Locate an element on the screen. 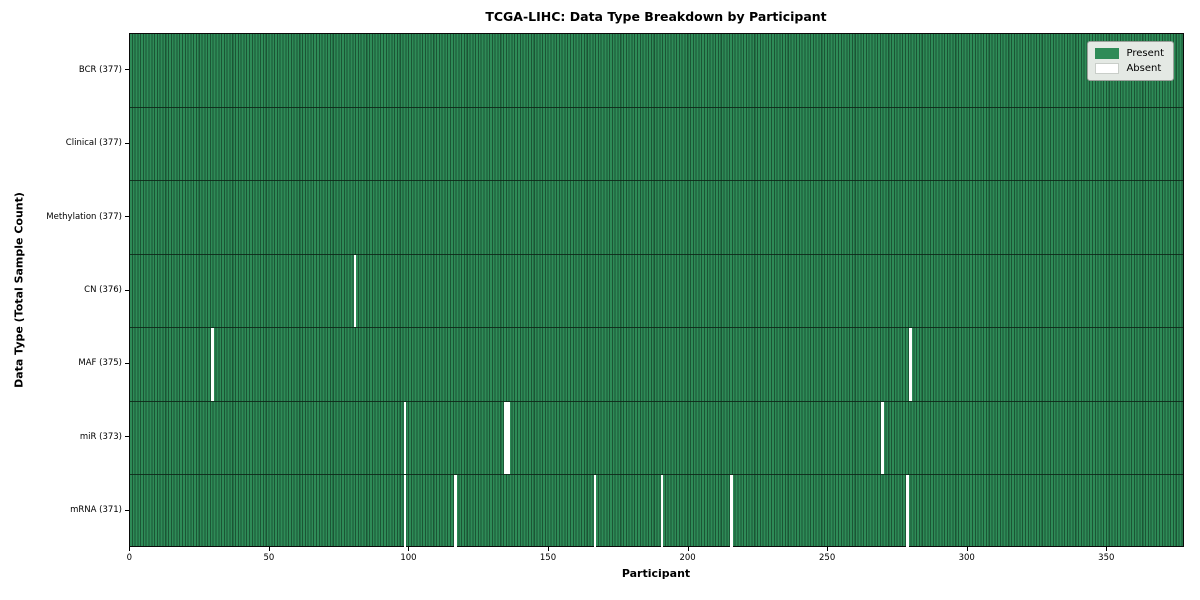 The image size is (1200, 600). legend-label-present: Present is located at coordinates (1145, 53).